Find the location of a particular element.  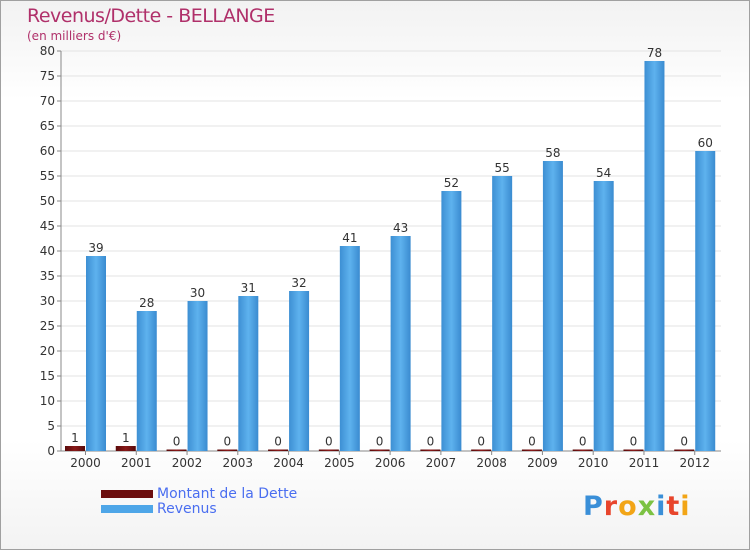

y-tick-label: 65 is located at coordinates (47, 126).